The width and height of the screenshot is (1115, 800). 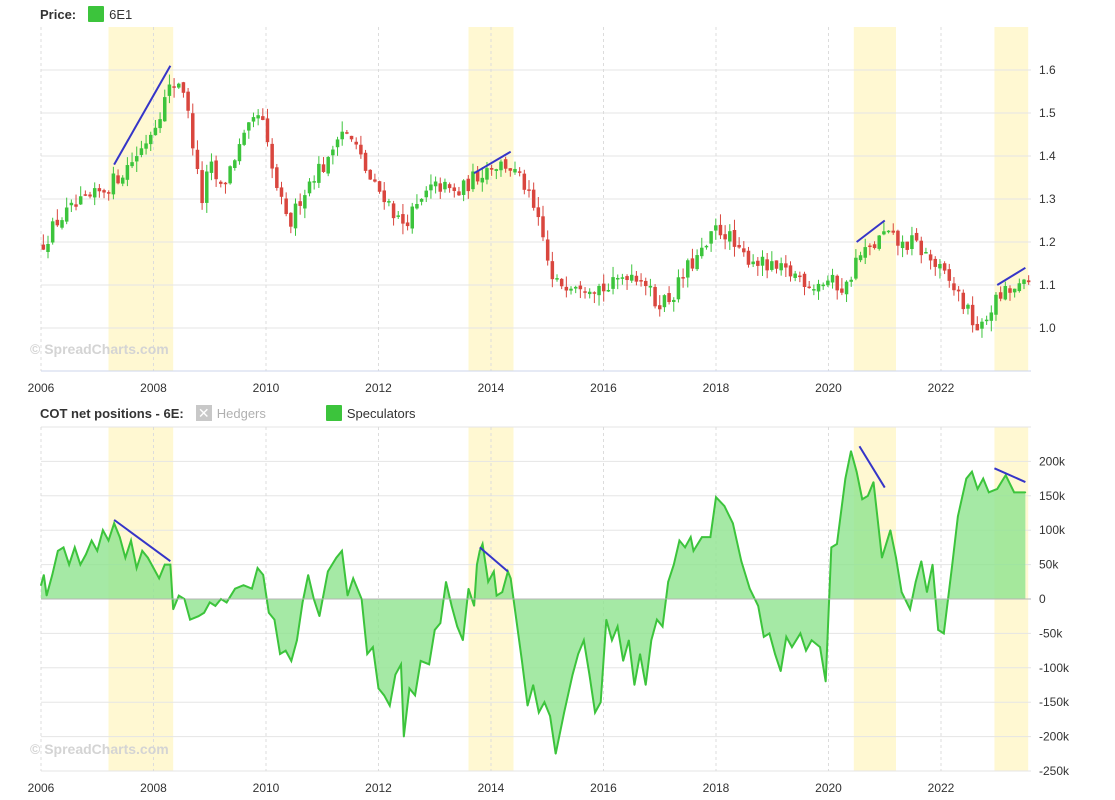 What do you see at coordinates (716, 388) in the screenshot?
I see `price-x-tick-label: 2018` at bounding box center [716, 388].